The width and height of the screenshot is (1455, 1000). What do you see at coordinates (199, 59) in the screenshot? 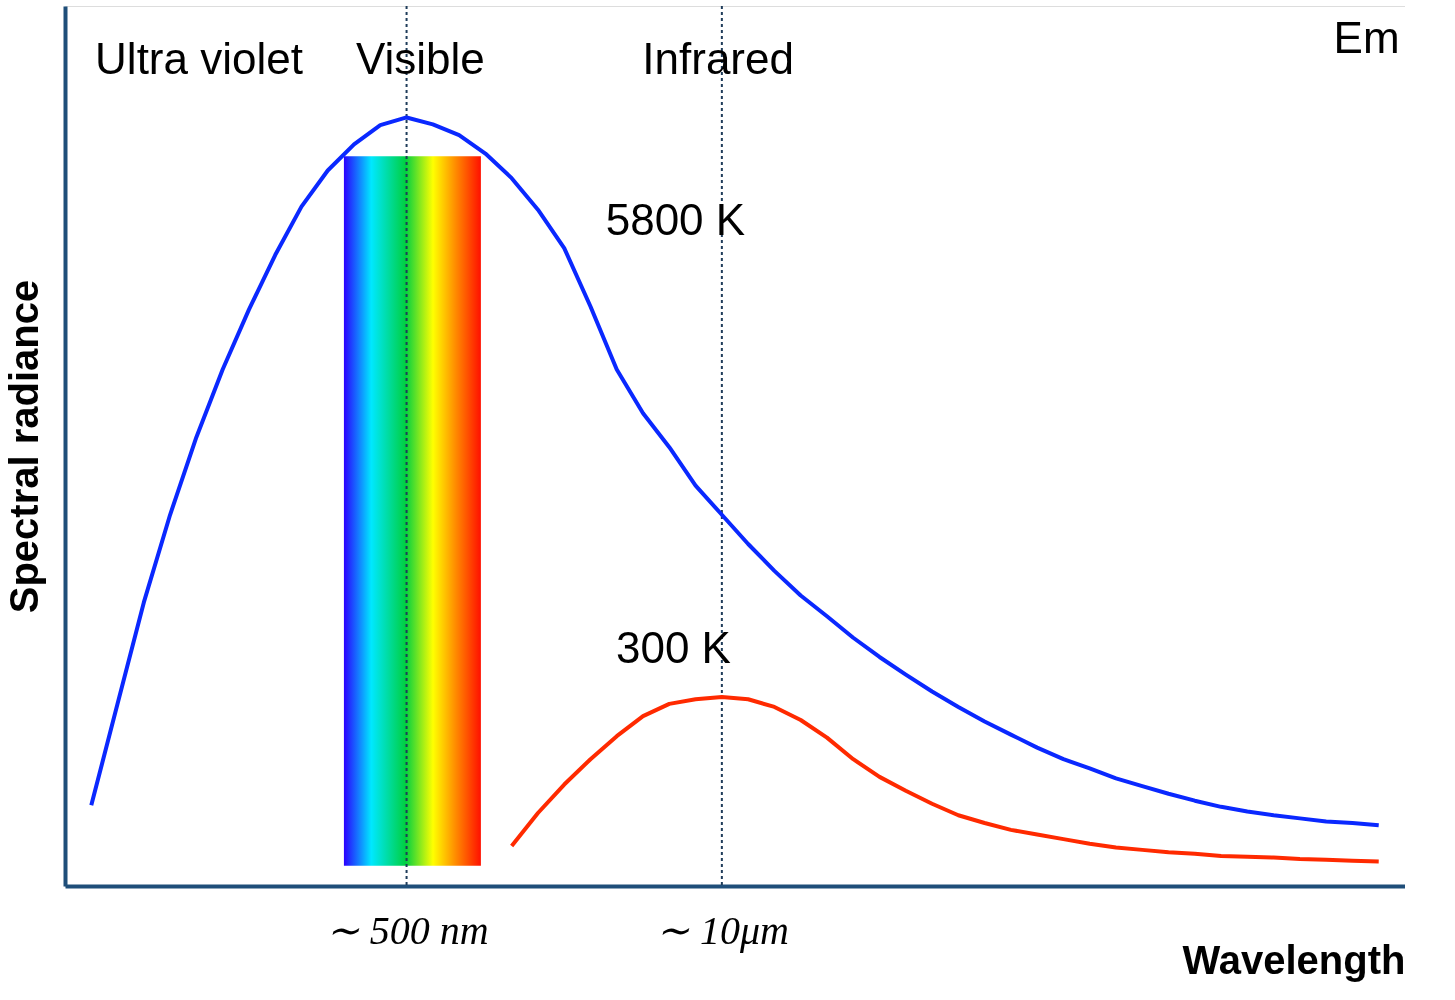
I see `text: Ultra violet` at bounding box center [199, 59].